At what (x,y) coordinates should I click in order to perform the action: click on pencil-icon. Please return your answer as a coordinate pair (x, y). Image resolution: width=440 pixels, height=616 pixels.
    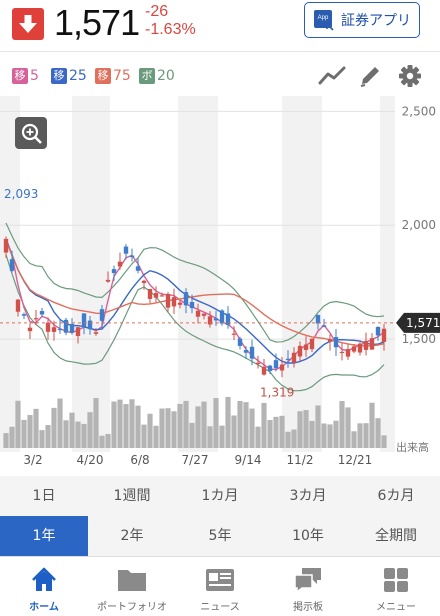
    Looking at the image, I should click on (371, 78).